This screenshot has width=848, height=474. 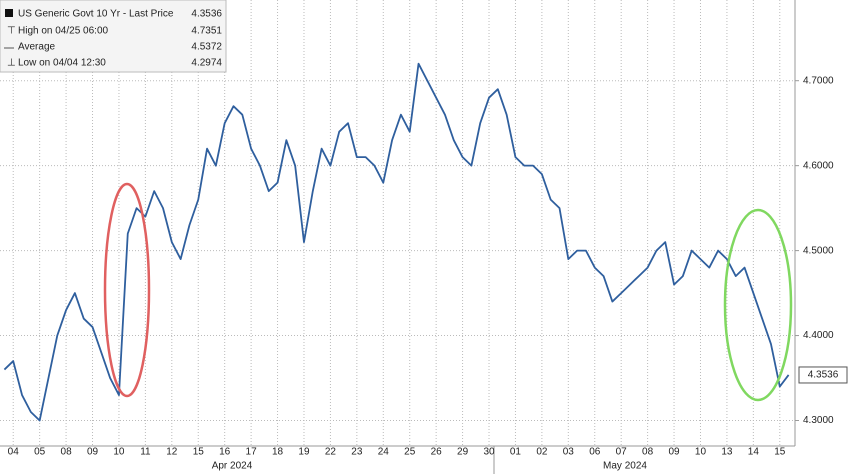 What do you see at coordinates (542, 452) in the screenshot?
I see `x-tick-label: 02` at bounding box center [542, 452].